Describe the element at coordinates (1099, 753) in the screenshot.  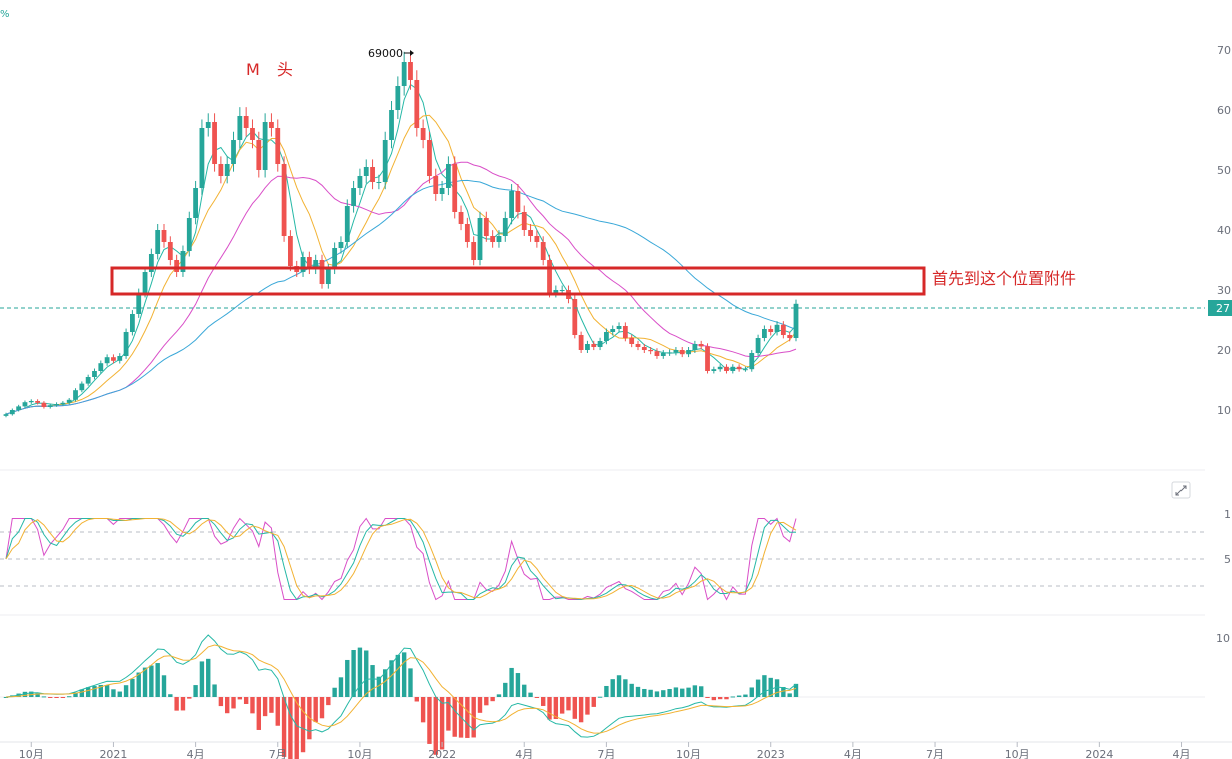
I see `time-tick-label: 2024` at that location.